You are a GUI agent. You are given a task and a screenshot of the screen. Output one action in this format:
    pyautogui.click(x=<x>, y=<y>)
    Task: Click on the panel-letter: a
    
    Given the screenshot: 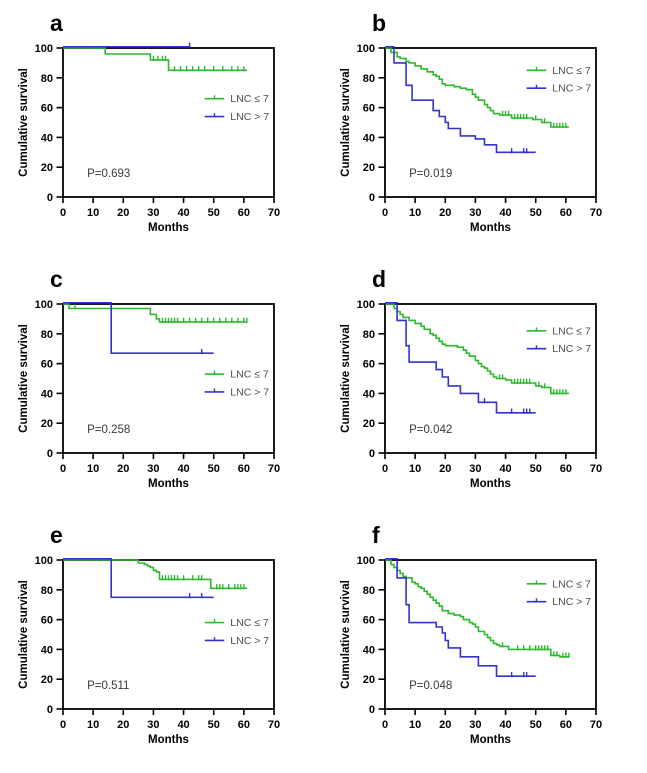 What is the action you would take?
    pyautogui.click(x=56, y=23)
    